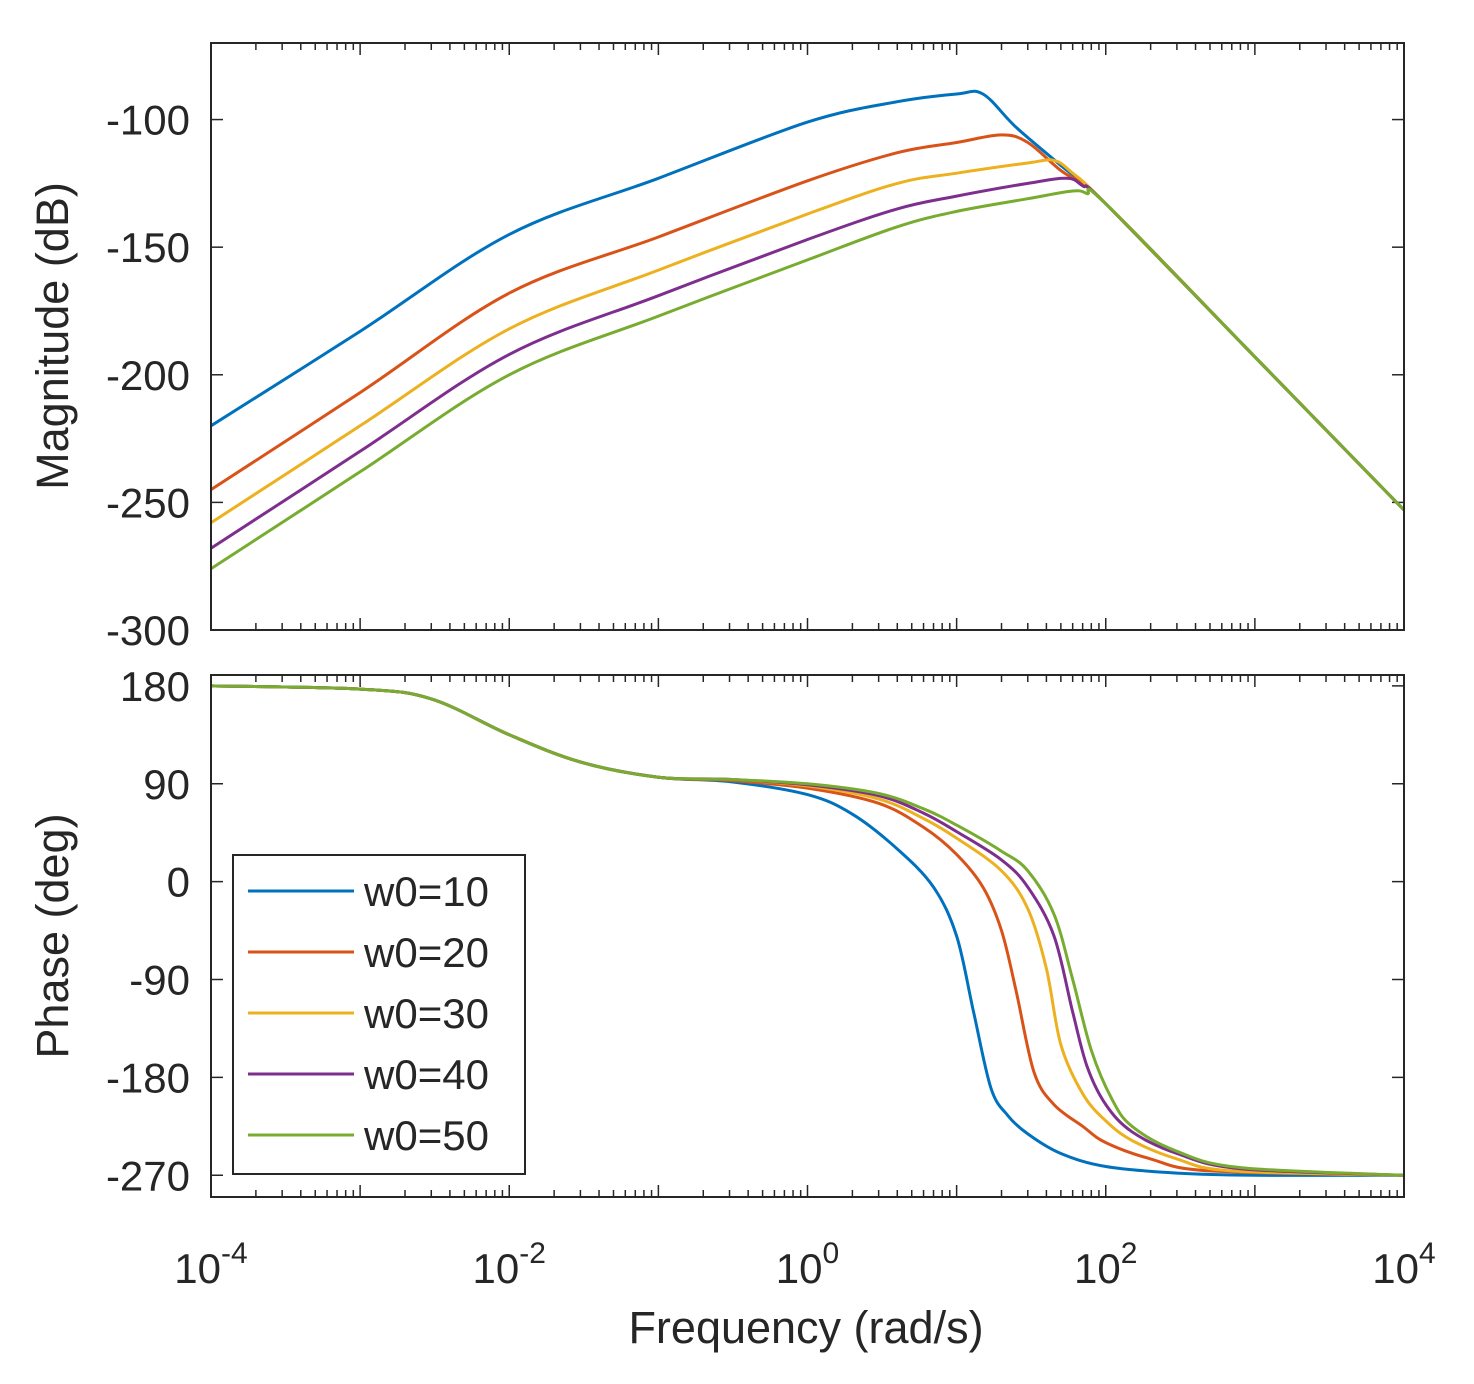  What do you see at coordinates (148, 1175) in the screenshot?
I see `y-tick-label: -270` at bounding box center [148, 1175].